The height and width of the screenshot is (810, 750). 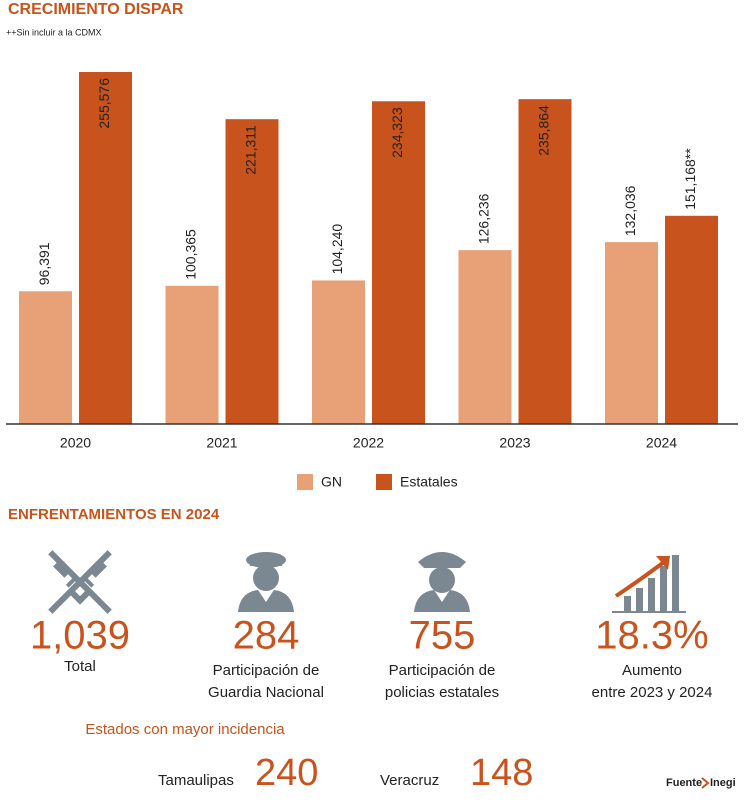 What do you see at coordinates (397, 132) in the screenshot?
I see `value-label: 234,323` at bounding box center [397, 132].